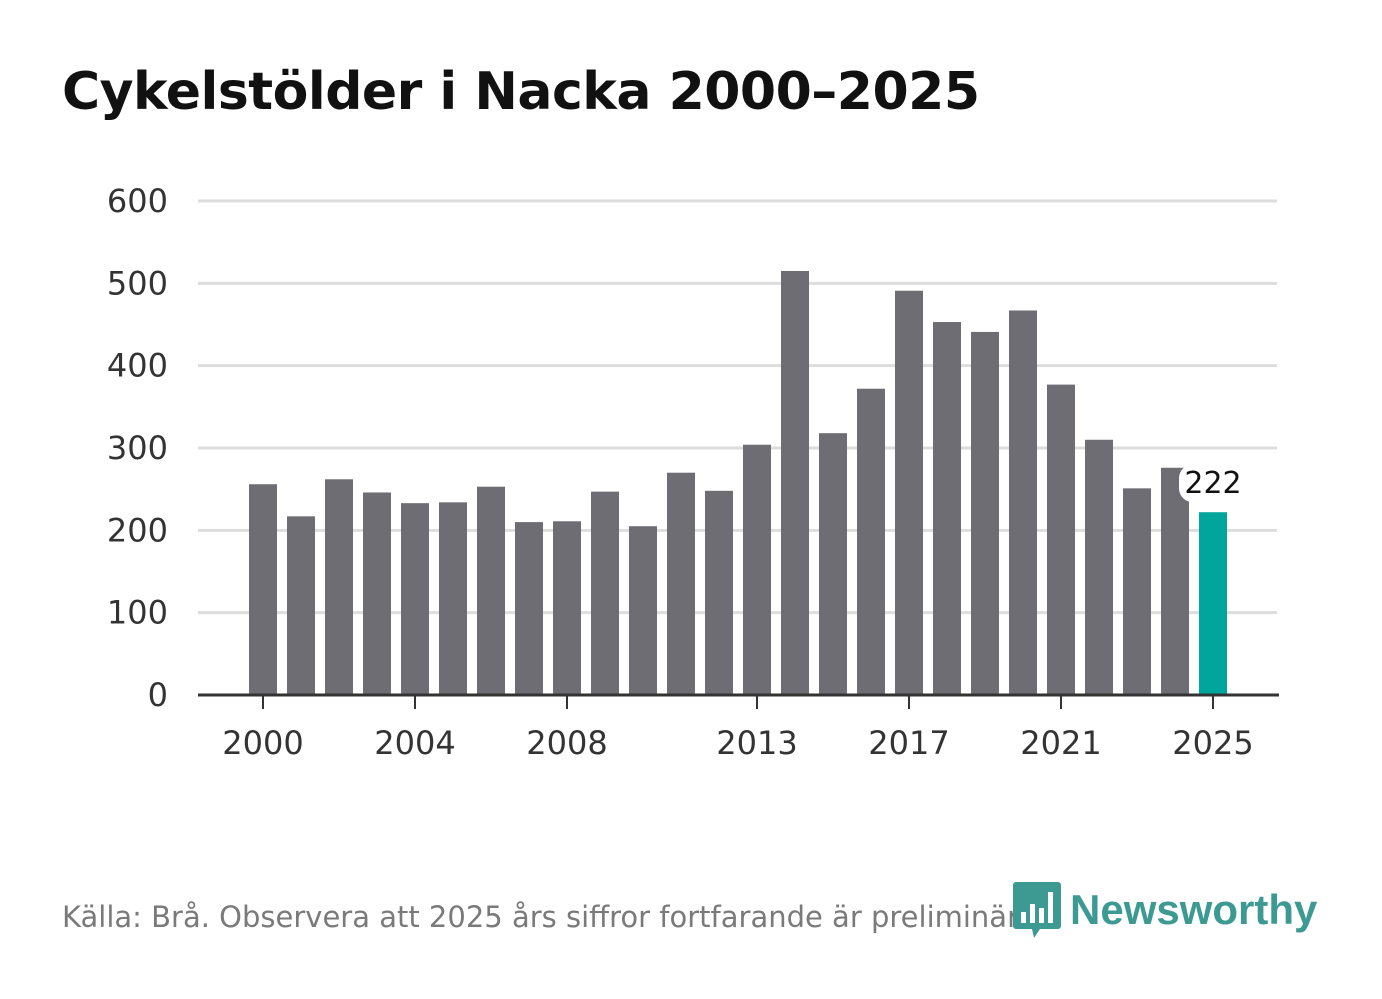 The width and height of the screenshot is (1382, 999). I want to click on bar-2004, so click(415, 599).